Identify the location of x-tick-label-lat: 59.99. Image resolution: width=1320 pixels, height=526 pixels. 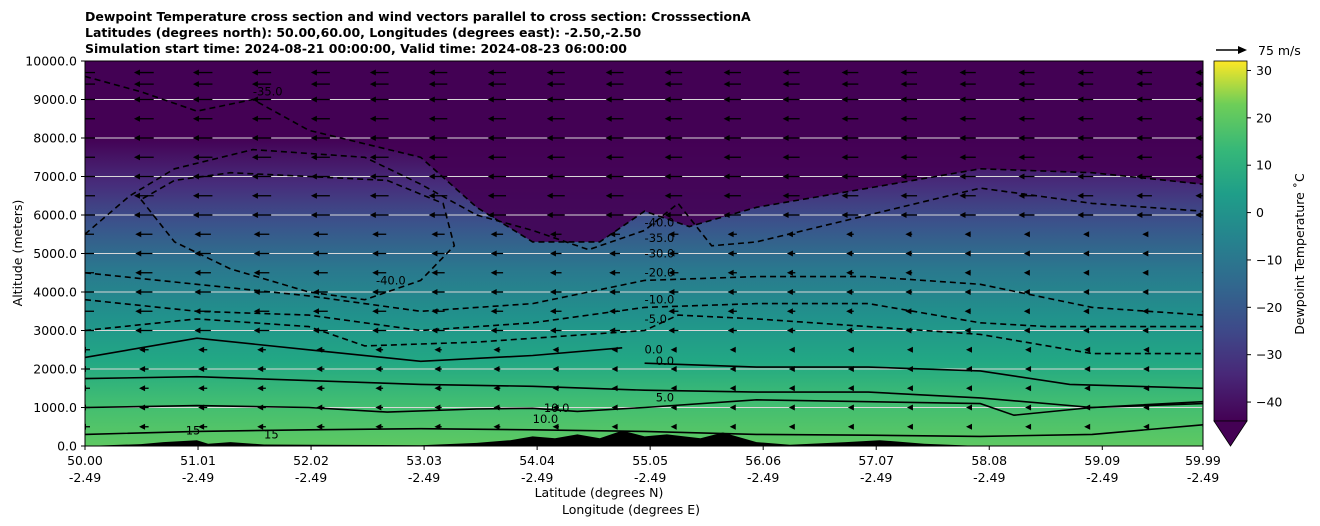
(1203, 460).